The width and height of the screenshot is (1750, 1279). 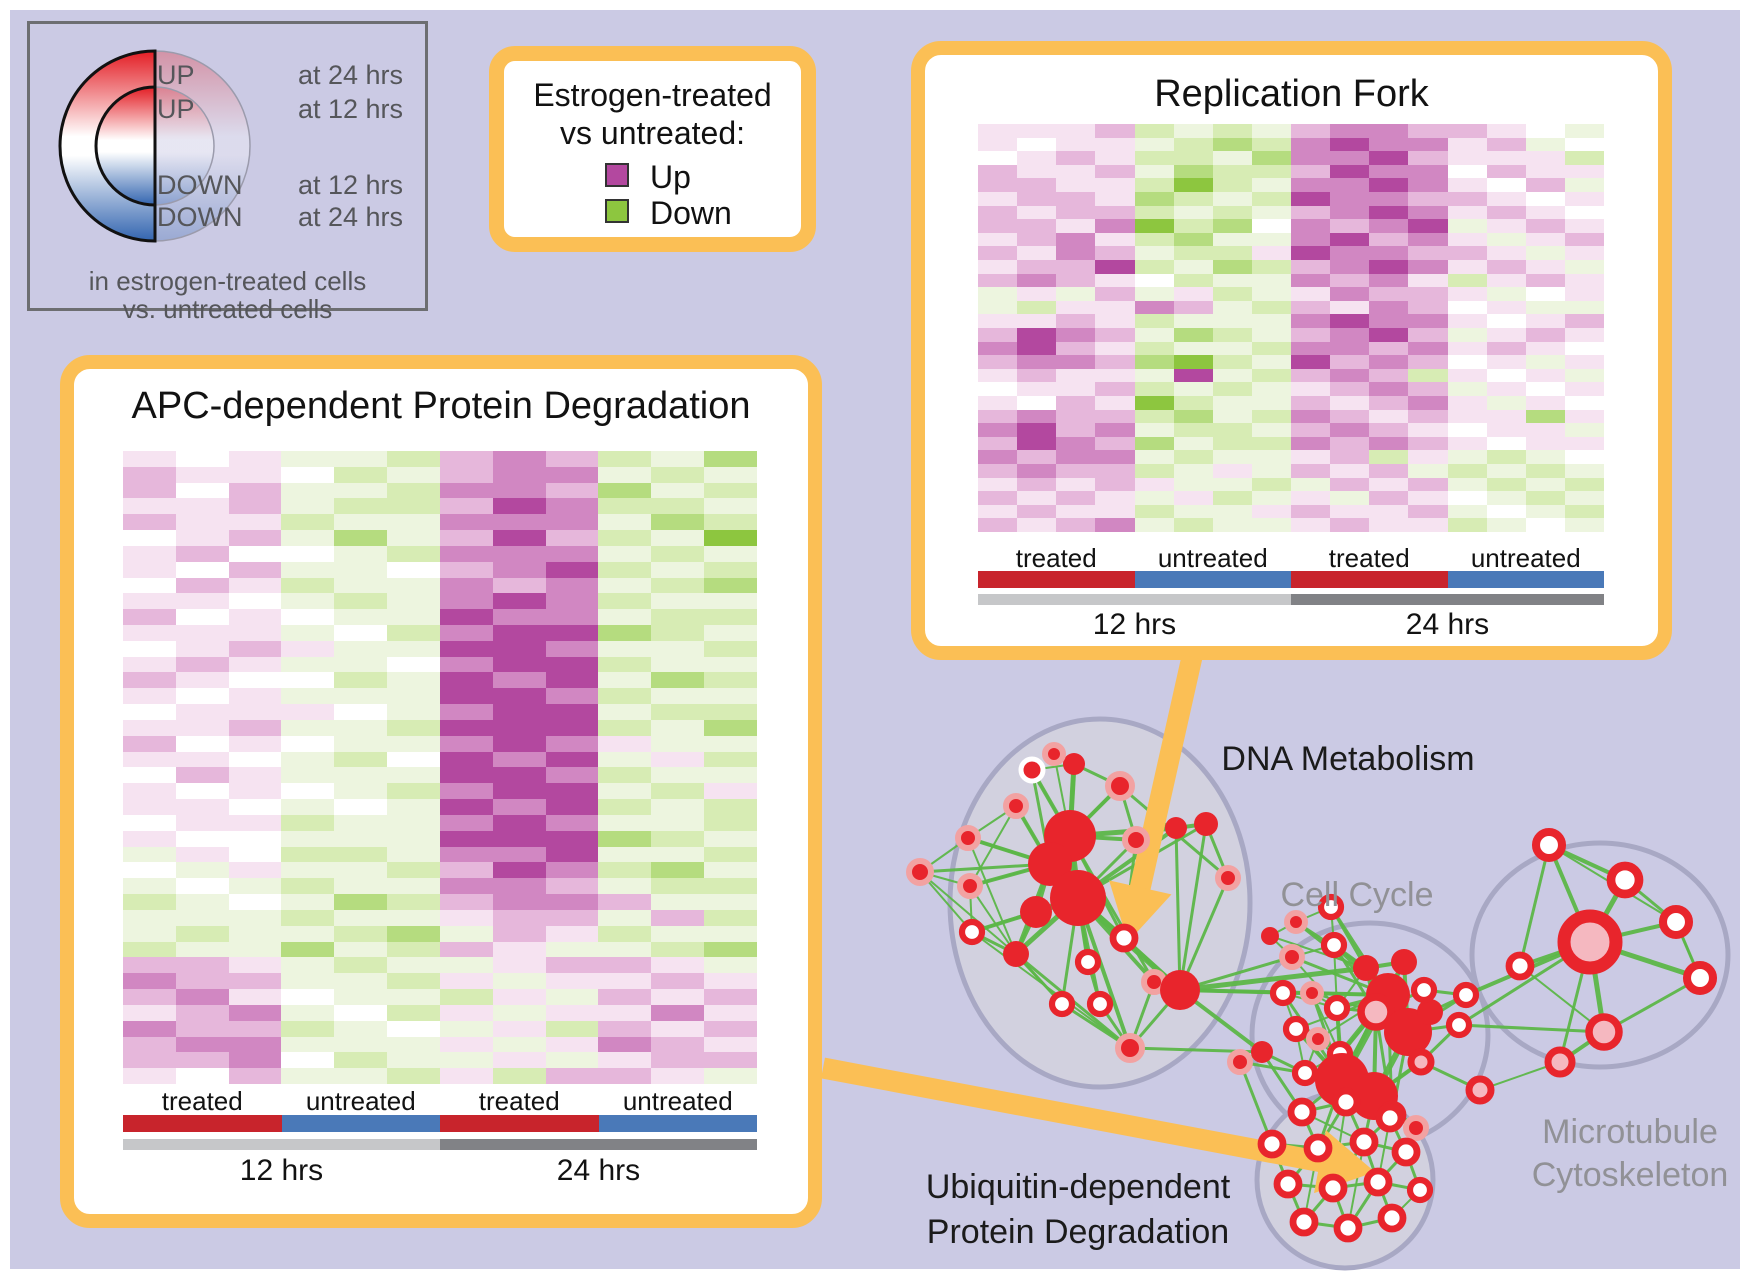 What do you see at coordinates (617, 175) in the screenshot?
I see `up-color-swatch` at bounding box center [617, 175].